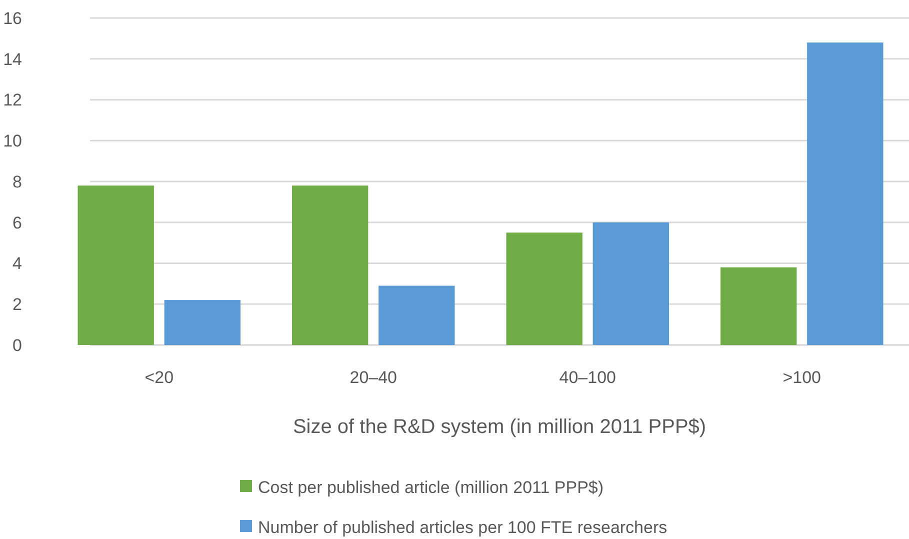 The height and width of the screenshot is (539, 909). I want to click on x-tick-label: >100, so click(802, 377).